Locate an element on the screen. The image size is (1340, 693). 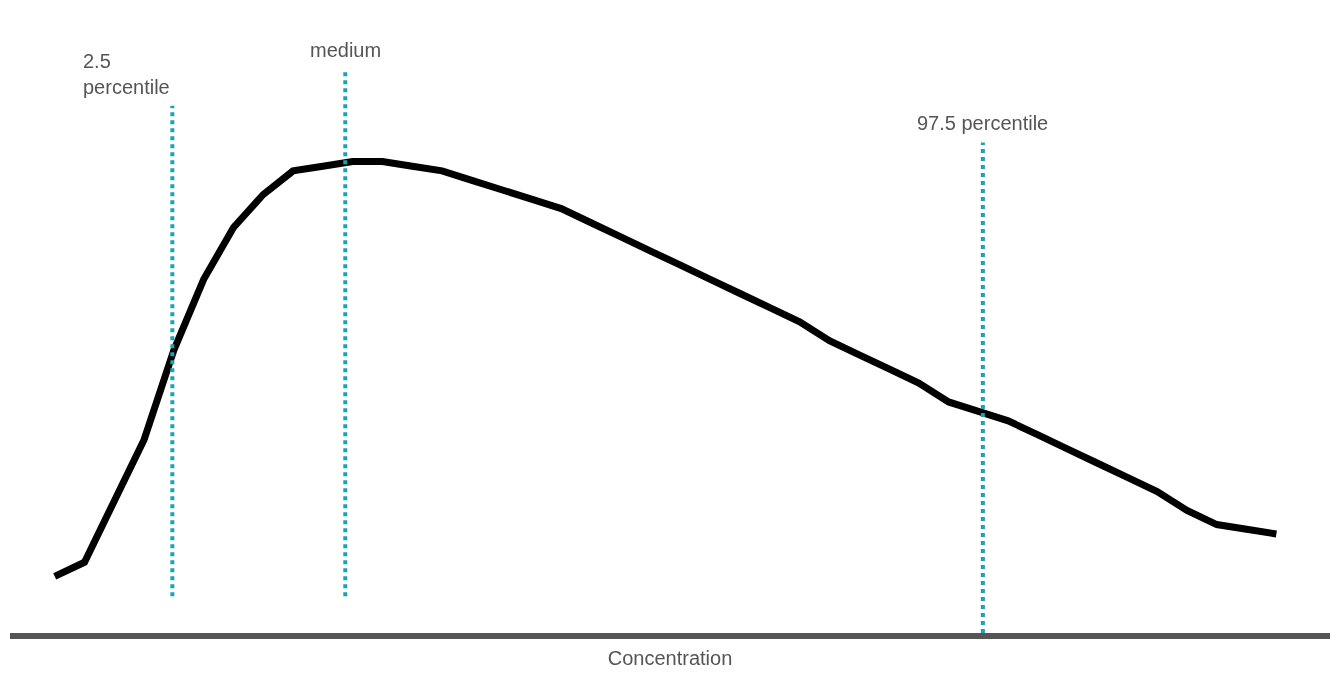
text: medium is located at coordinates (346, 50).